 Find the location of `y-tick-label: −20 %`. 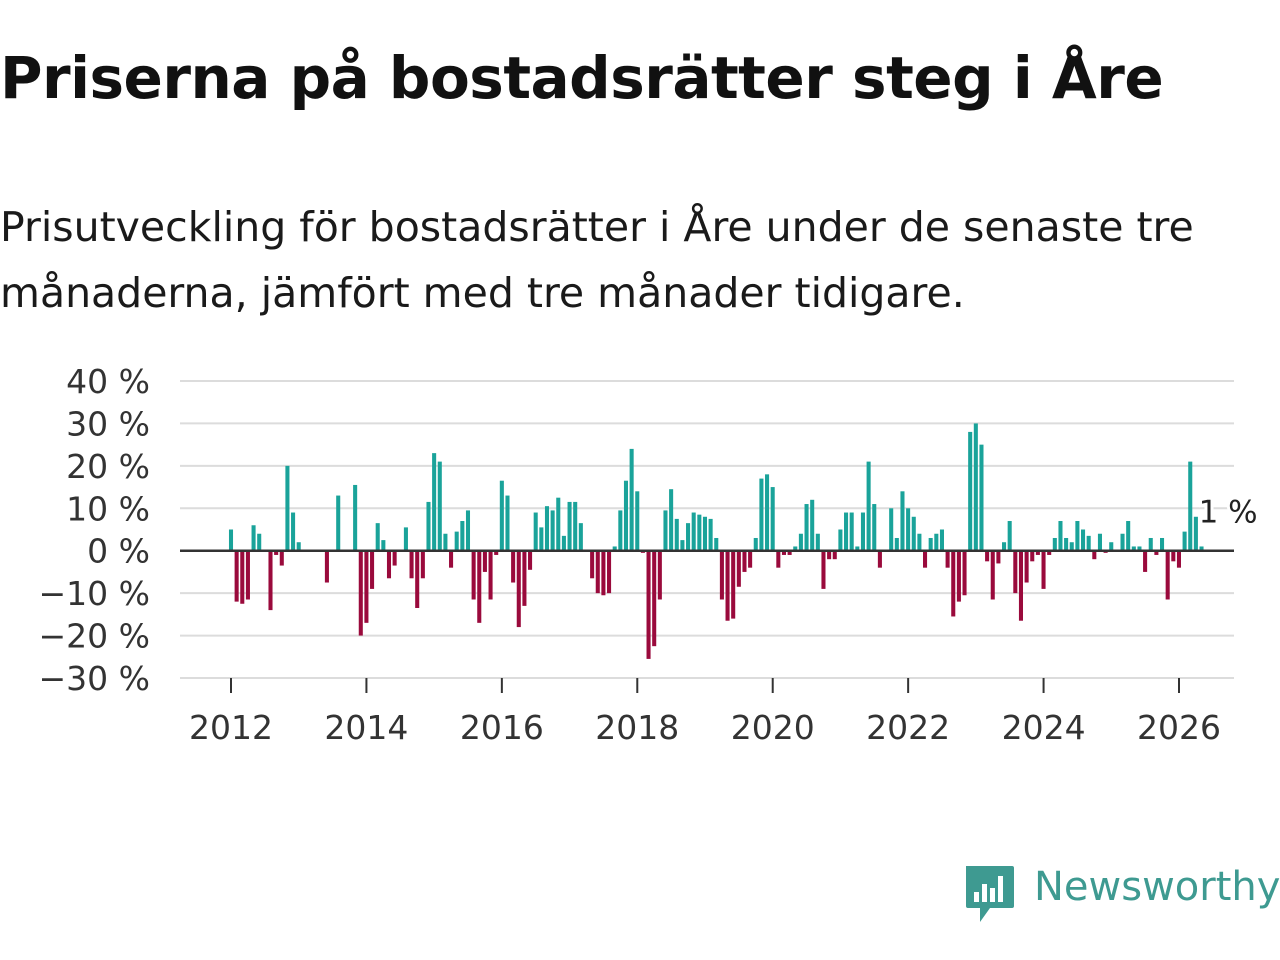

y-tick-label: −20 % is located at coordinates (95, 636).